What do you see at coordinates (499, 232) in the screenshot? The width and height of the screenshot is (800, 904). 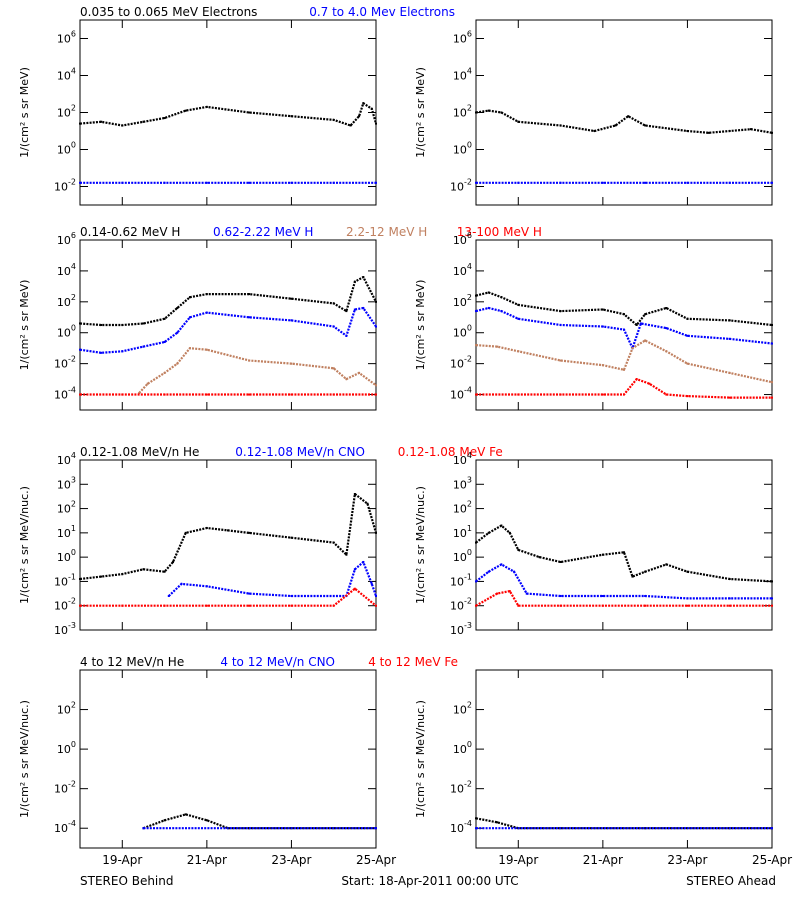 I see `legend-entry: 13-100 MeV H` at bounding box center [499, 232].